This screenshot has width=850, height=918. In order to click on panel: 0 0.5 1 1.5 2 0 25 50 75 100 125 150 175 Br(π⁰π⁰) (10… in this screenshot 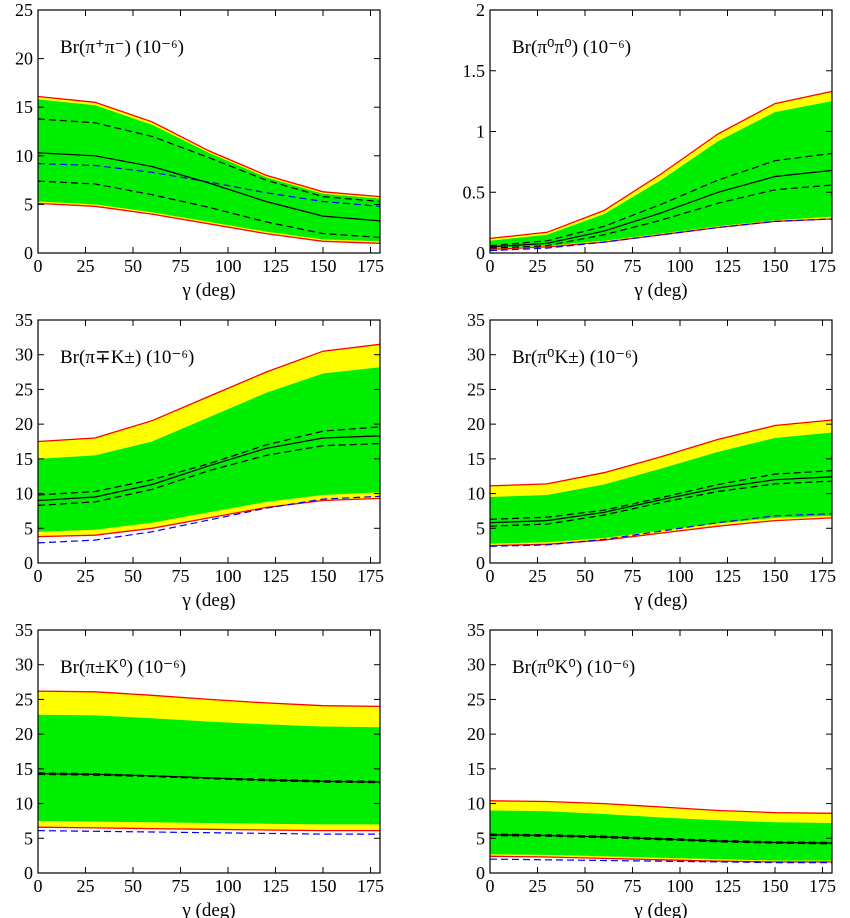, I will do `click(650, 150)`.